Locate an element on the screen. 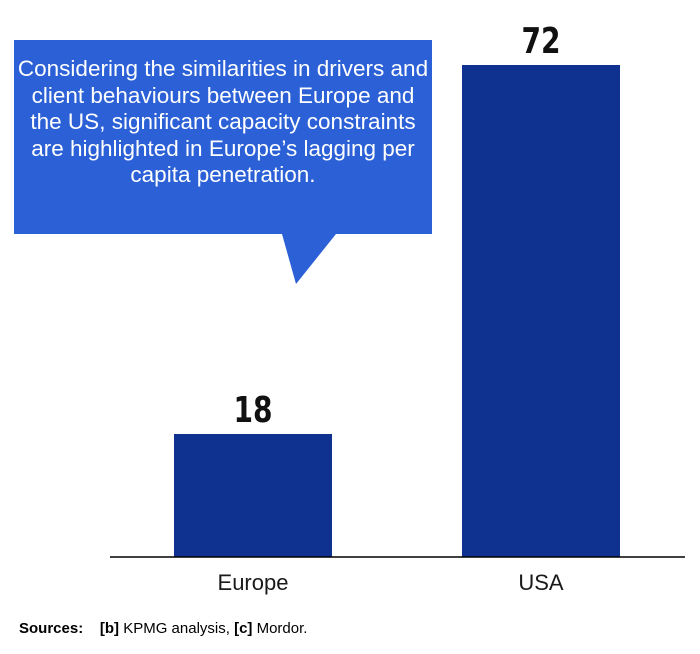  x-tick-label-usa: USA is located at coordinates (541, 582).